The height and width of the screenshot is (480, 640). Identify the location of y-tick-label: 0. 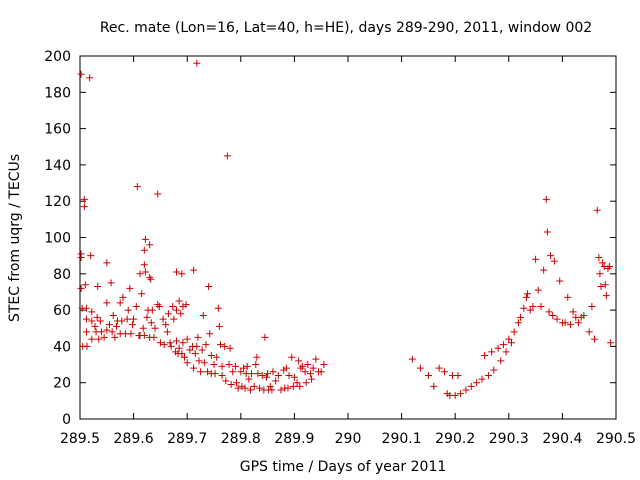
(66, 420).